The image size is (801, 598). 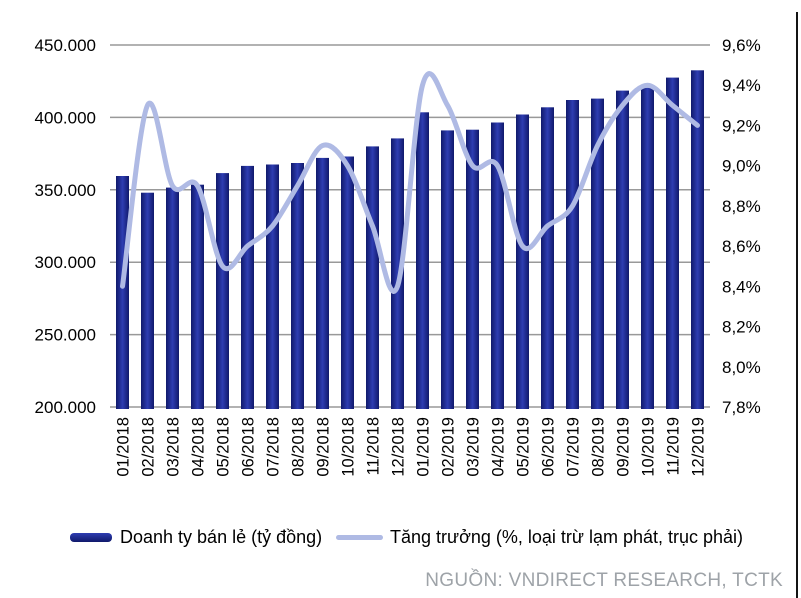 I want to click on x-axis-tick-label: 09/2018, so click(x=324, y=447).